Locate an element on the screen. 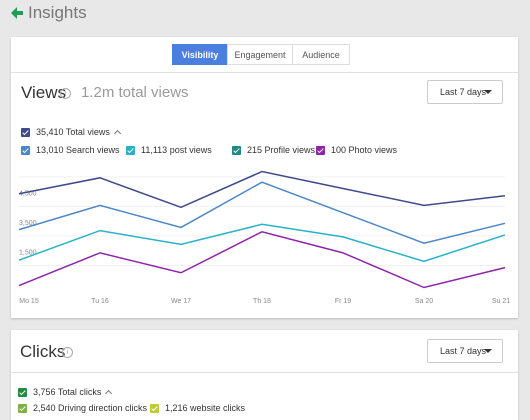  legend-label: 215 Profile views is located at coordinates (281, 150).